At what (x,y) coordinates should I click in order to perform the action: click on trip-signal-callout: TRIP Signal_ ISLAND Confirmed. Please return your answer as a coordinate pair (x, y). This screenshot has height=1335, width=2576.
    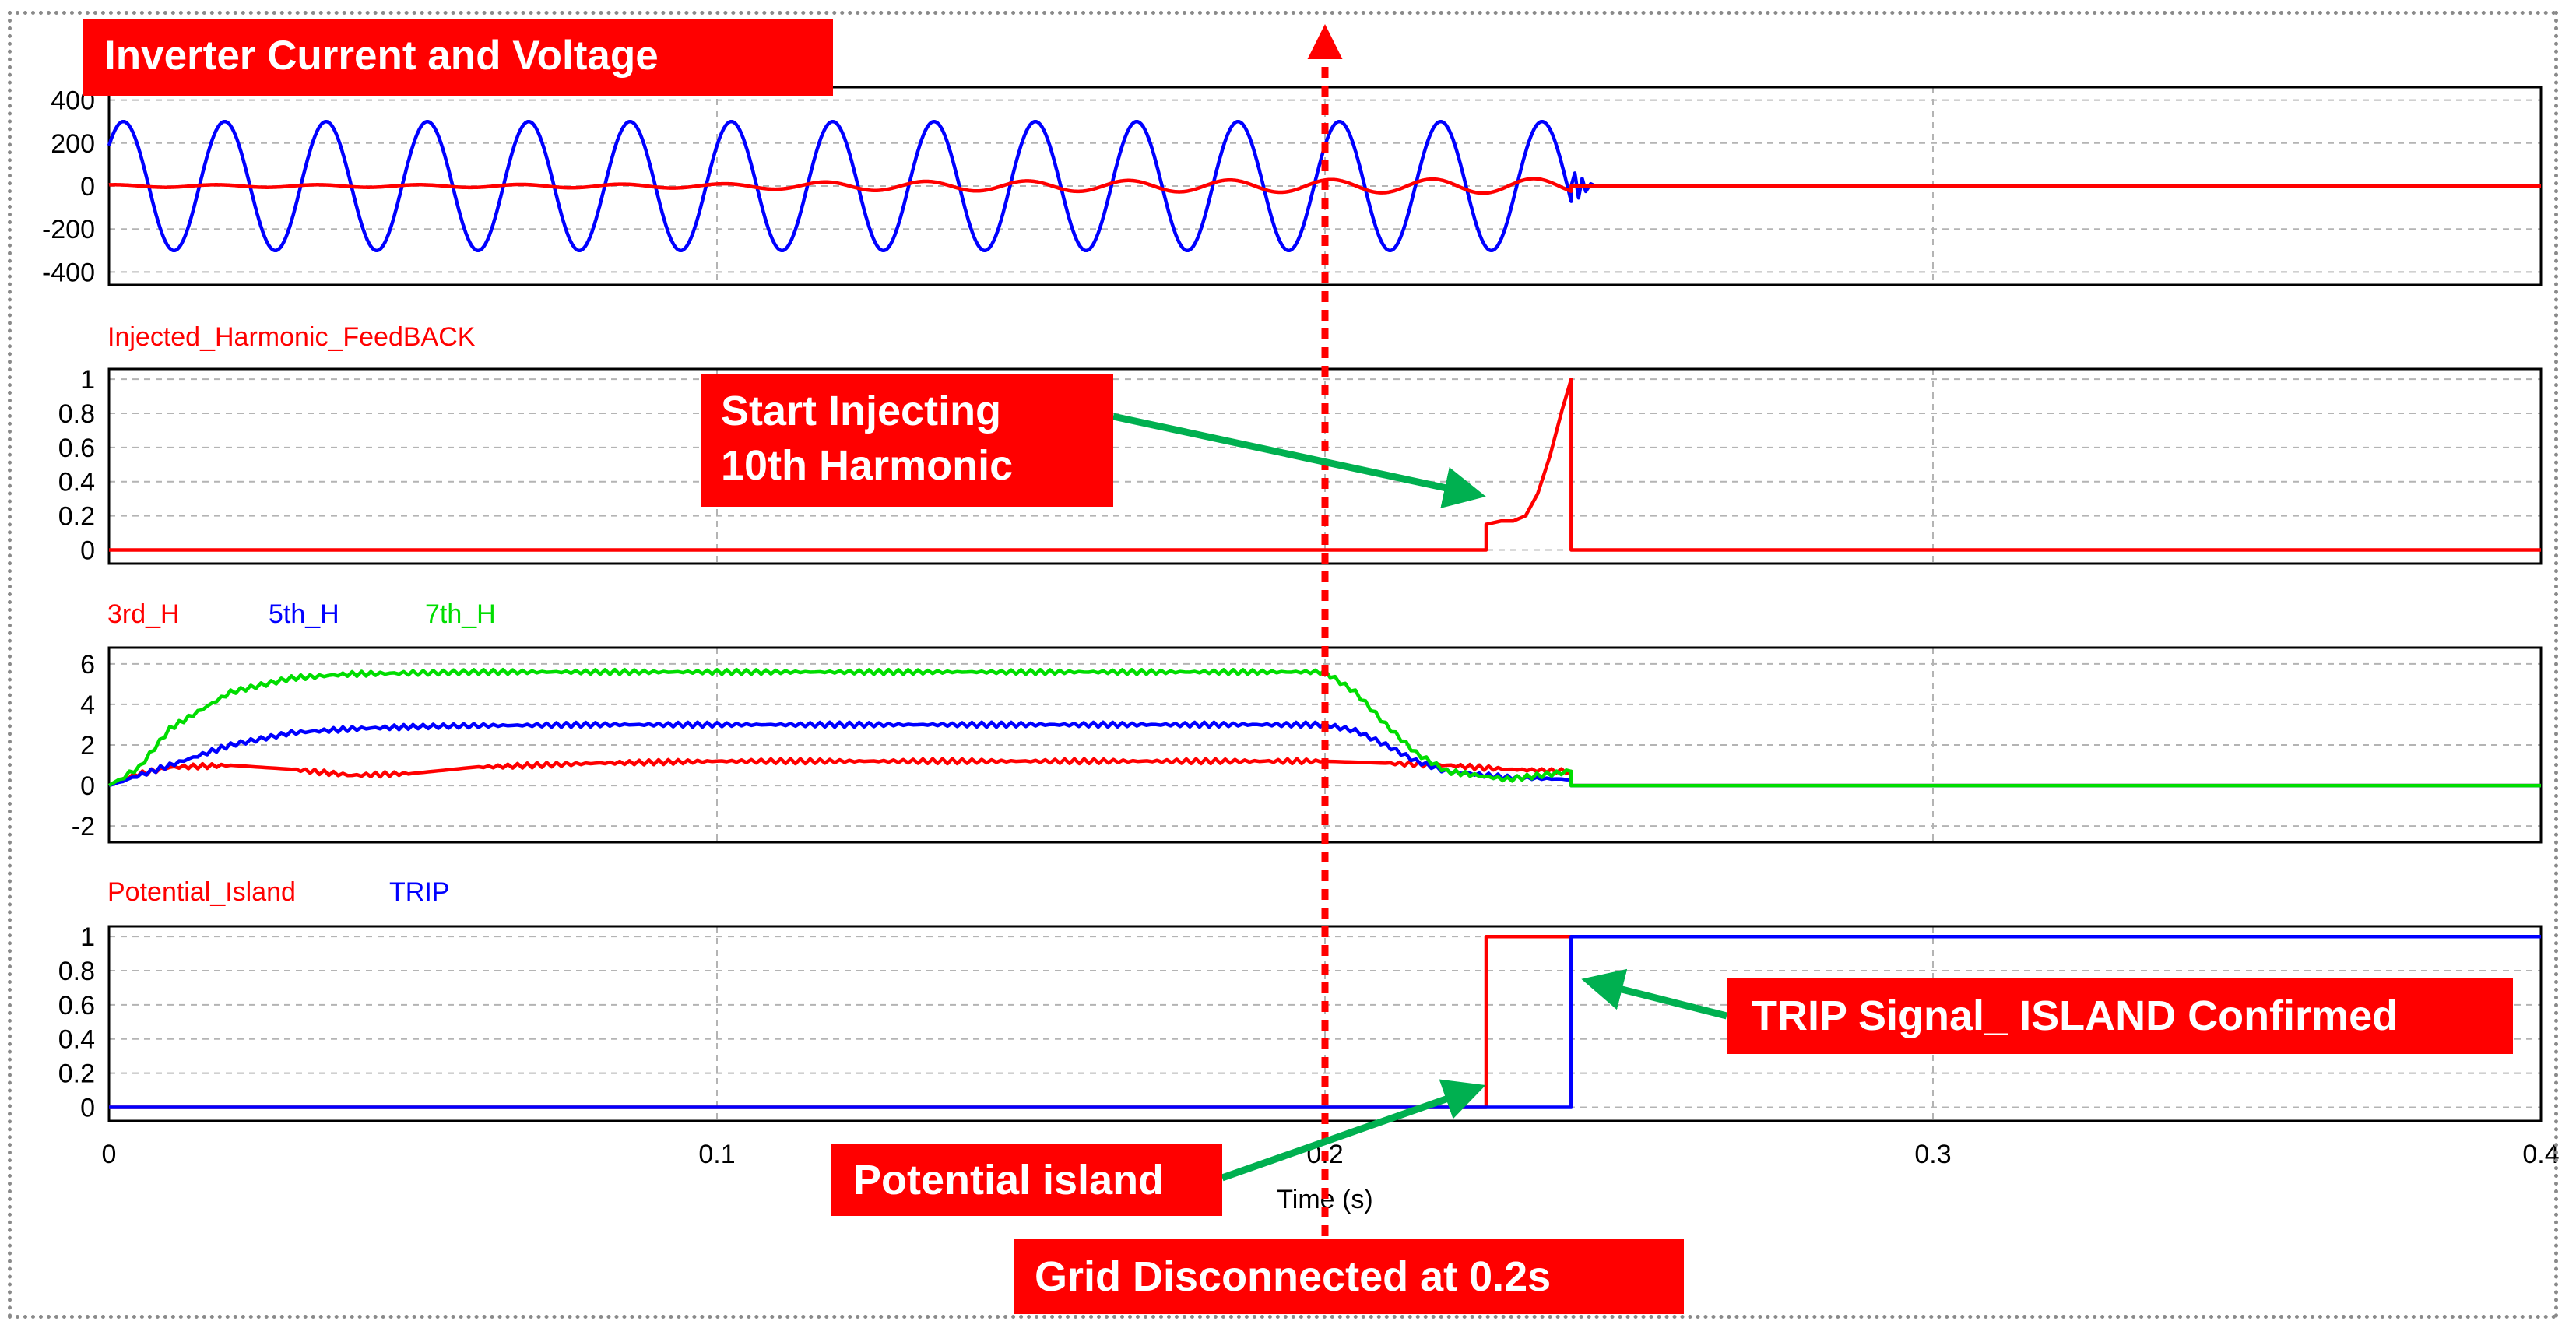
    Looking at the image, I should click on (2120, 1016).